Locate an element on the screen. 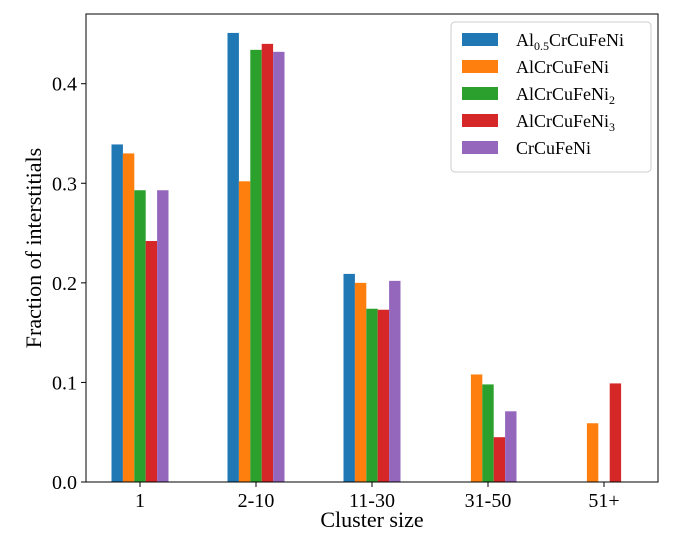 The image size is (682, 546). x-tick-label: 51+ is located at coordinates (603, 501).